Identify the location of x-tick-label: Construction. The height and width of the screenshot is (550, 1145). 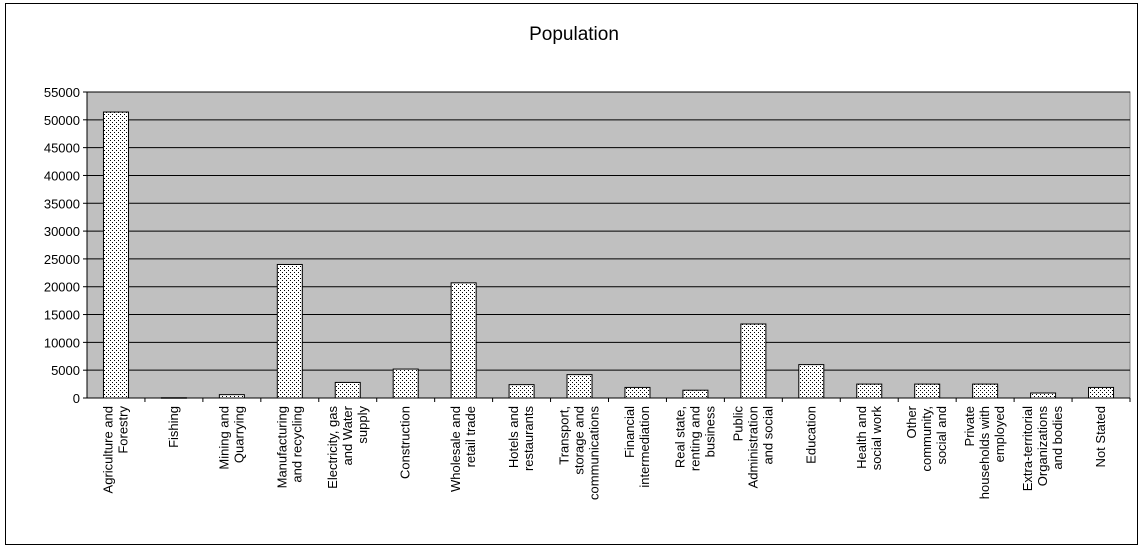
(405, 442).